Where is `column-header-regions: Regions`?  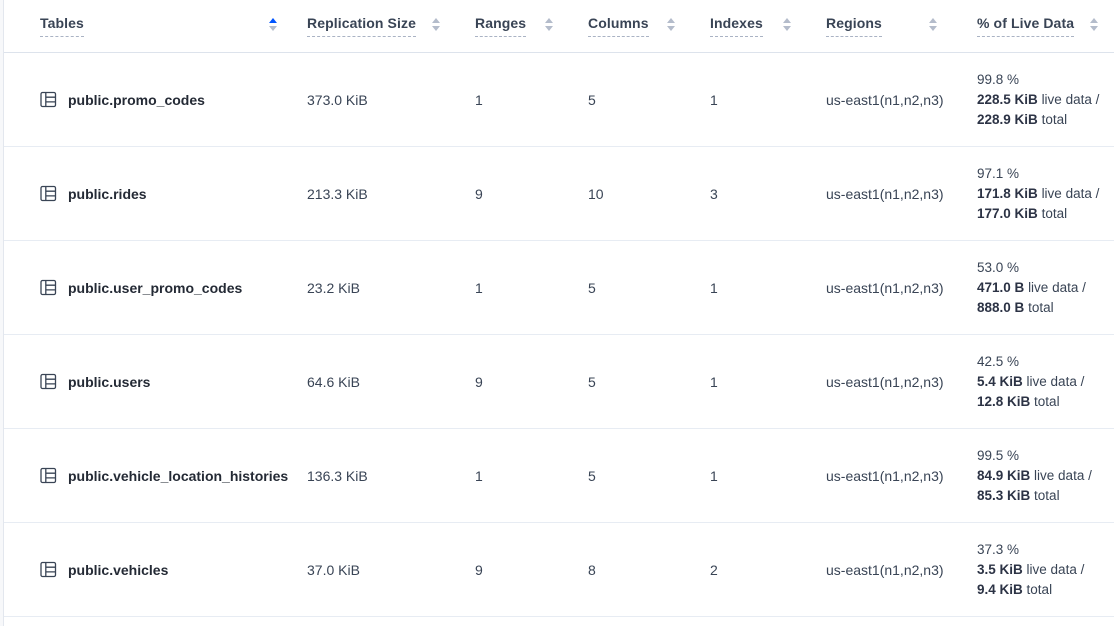
column-header-regions: Regions is located at coordinates (879, 26).